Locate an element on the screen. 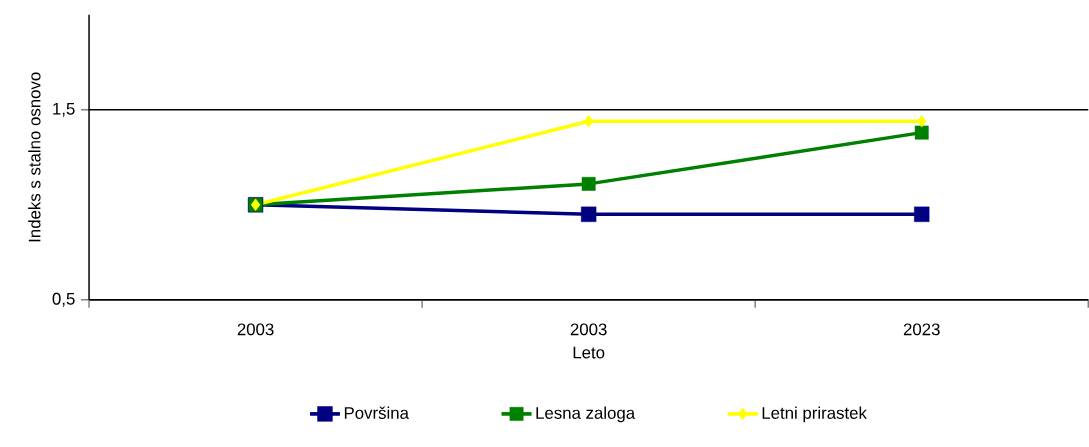 This screenshot has height=447, width=1089. legend-label: Površina is located at coordinates (376, 412).